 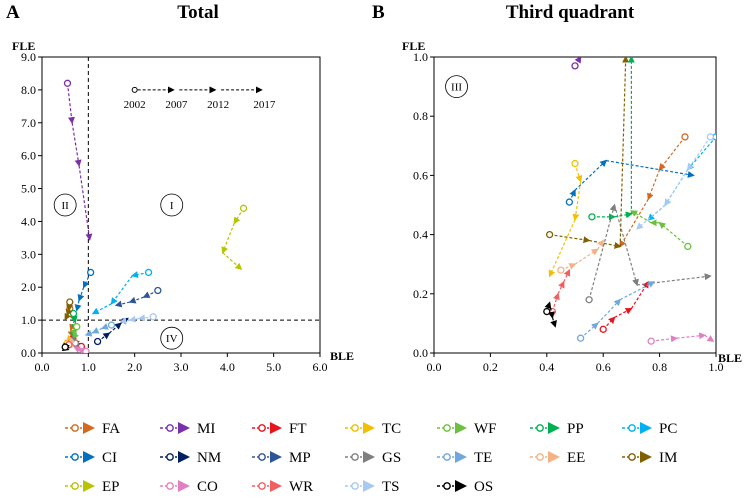 I want to click on time-legend-year: 2002, so click(x=135, y=105).